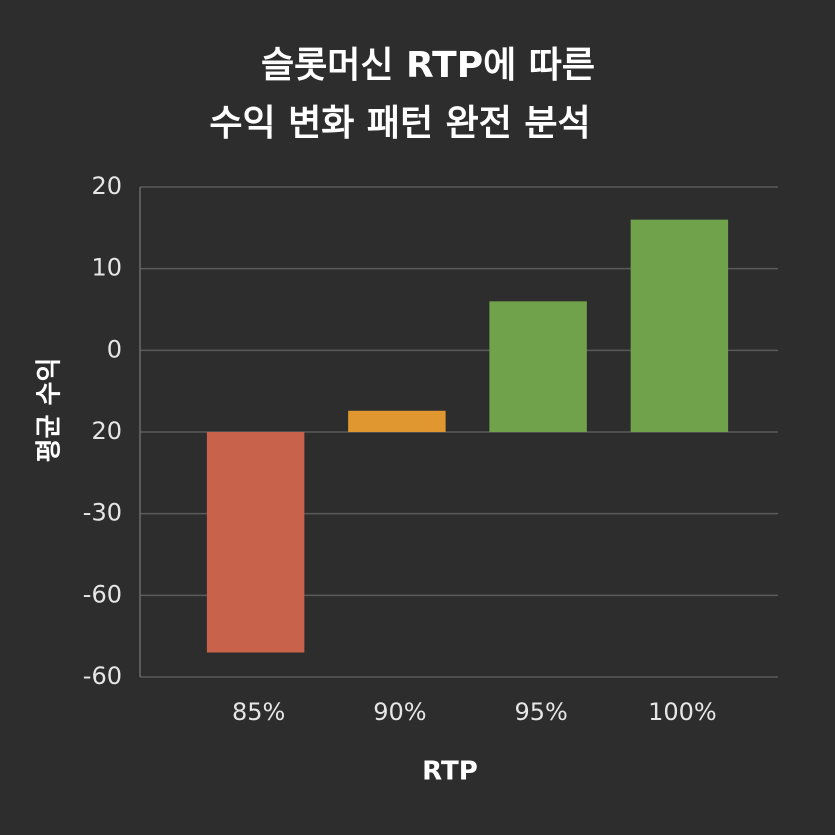 The height and width of the screenshot is (835, 835). Describe the element at coordinates (106, 268) in the screenshot. I see `y-tick-label: 10` at that location.